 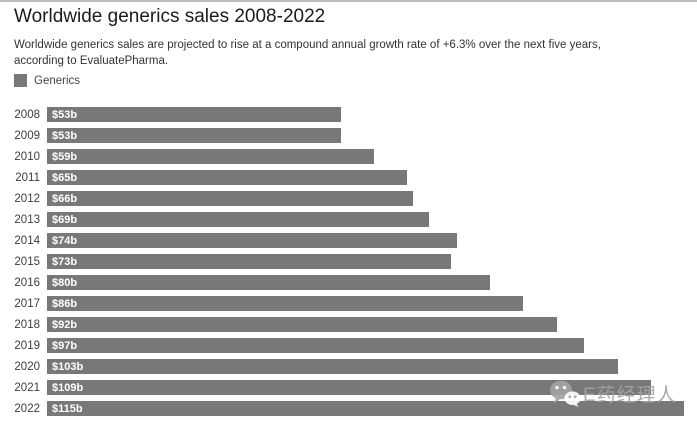 What do you see at coordinates (27, 177) in the screenshot?
I see `year-label: 2011` at bounding box center [27, 177].